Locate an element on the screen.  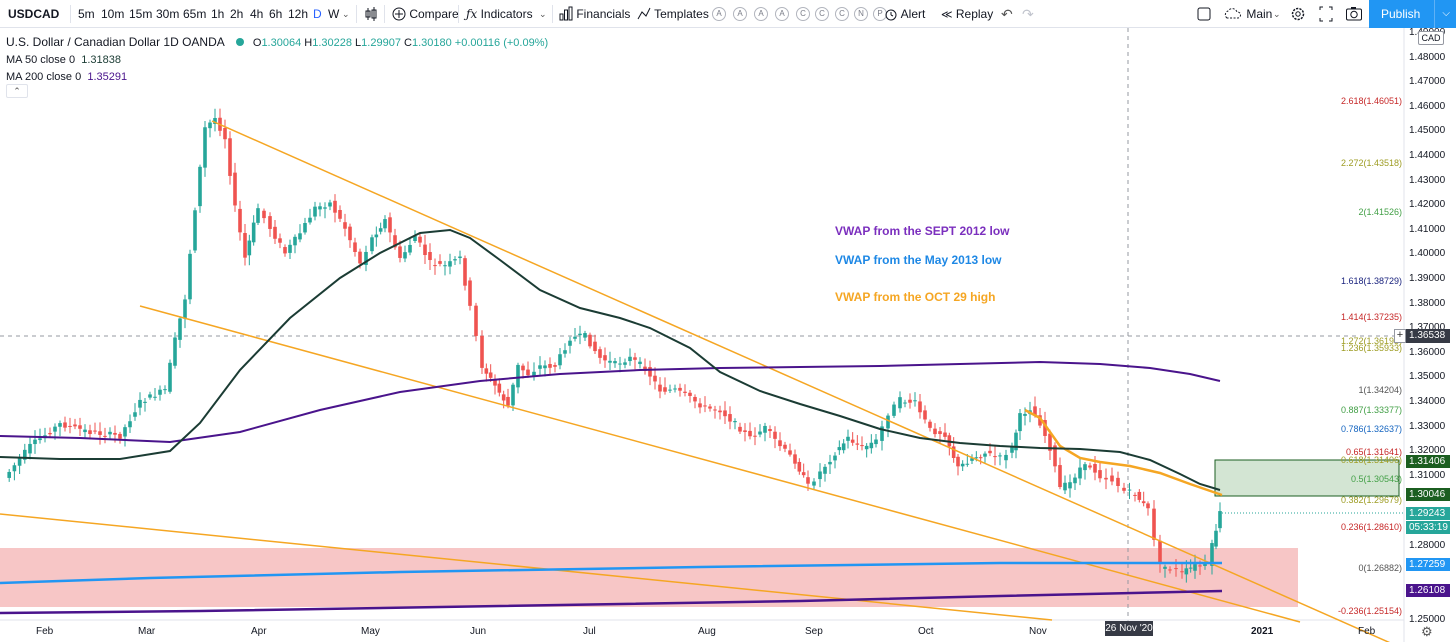
financials-button: Financials is located at coordinates (594, 14).